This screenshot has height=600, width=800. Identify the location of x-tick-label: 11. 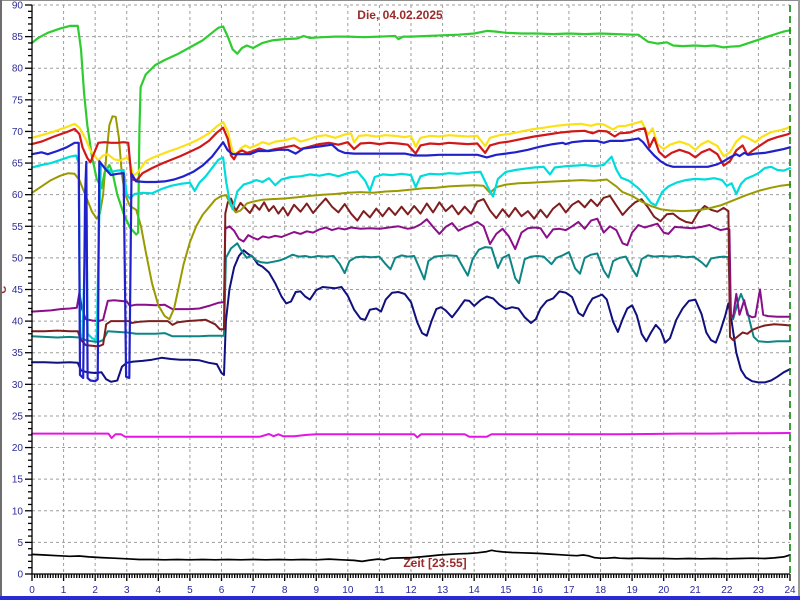
(379, 590).